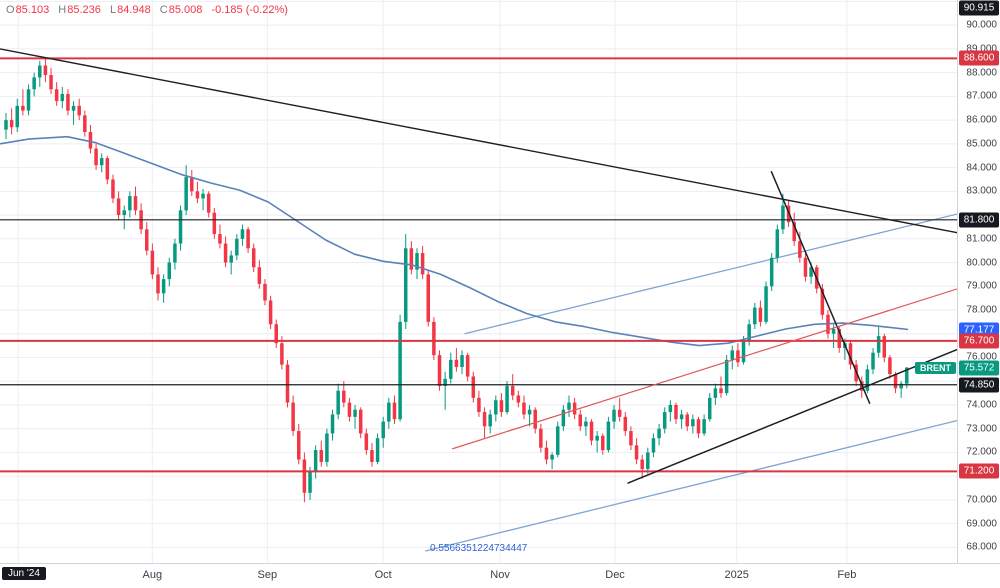 The image size is (1000, 588). I want to click on price-label-badge: 75.572, so click(979, 368).